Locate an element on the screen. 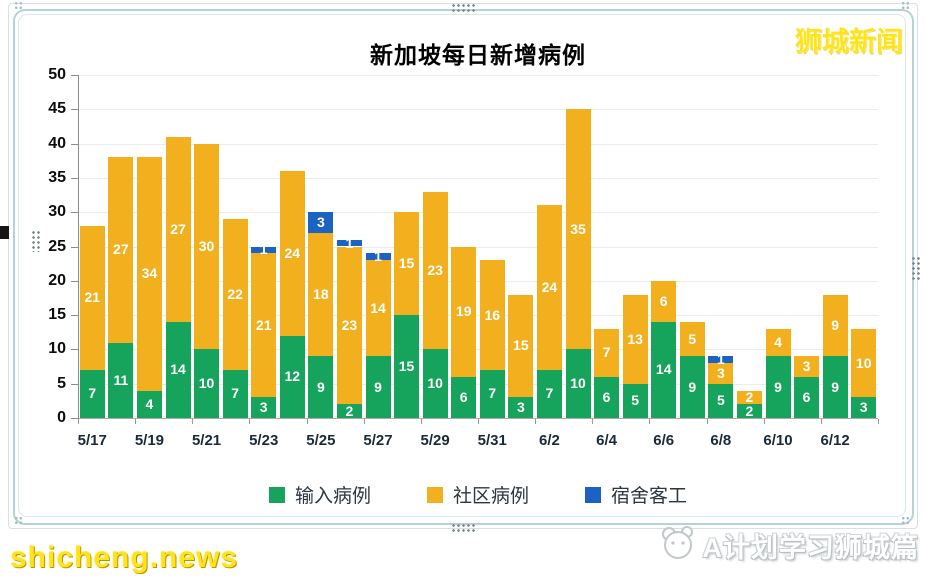 The height and width of the screenshot is (581, 925). bar-segment: 30 is located at coordinates (207, 246).